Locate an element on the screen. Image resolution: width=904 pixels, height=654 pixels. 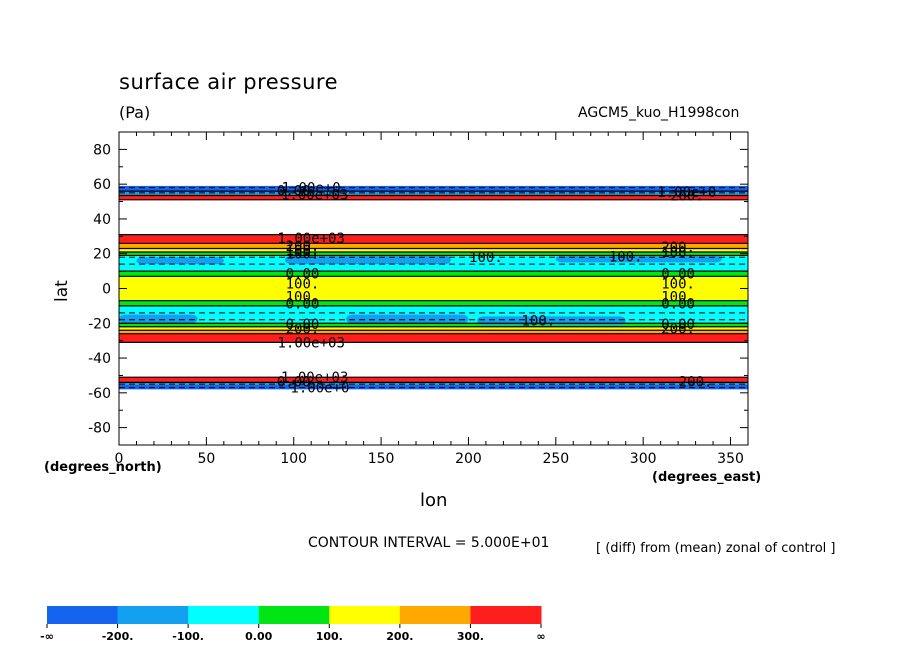
y-tick-label: -80 is located at coordinates (99, 429).